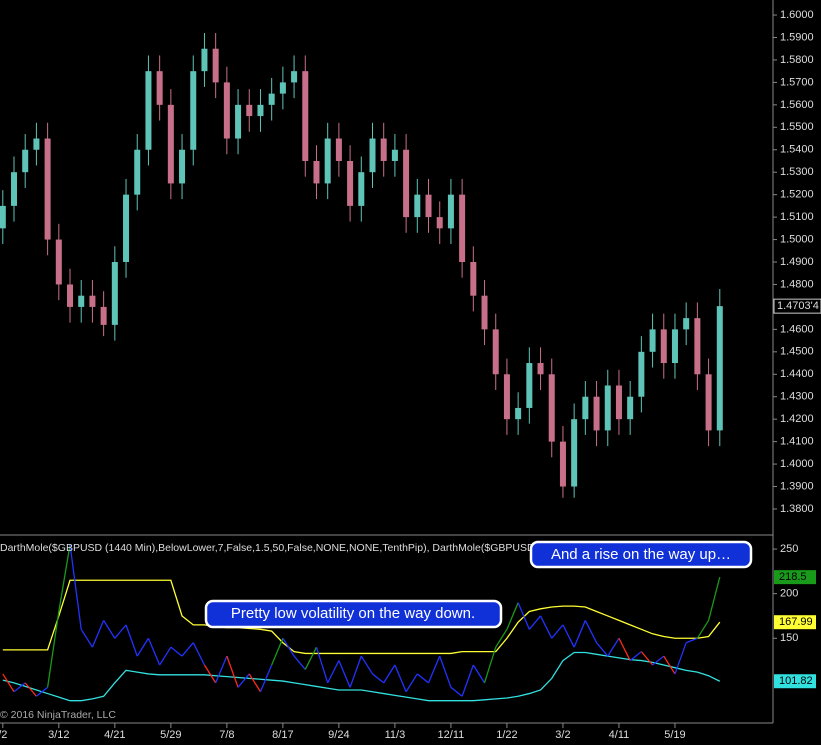 This screenshot has height=745, width=821. What do you see at coordinates (562, 735) in the screenshot?
I see `x-tick-label: 3/2` at bounding box center [562, 735].